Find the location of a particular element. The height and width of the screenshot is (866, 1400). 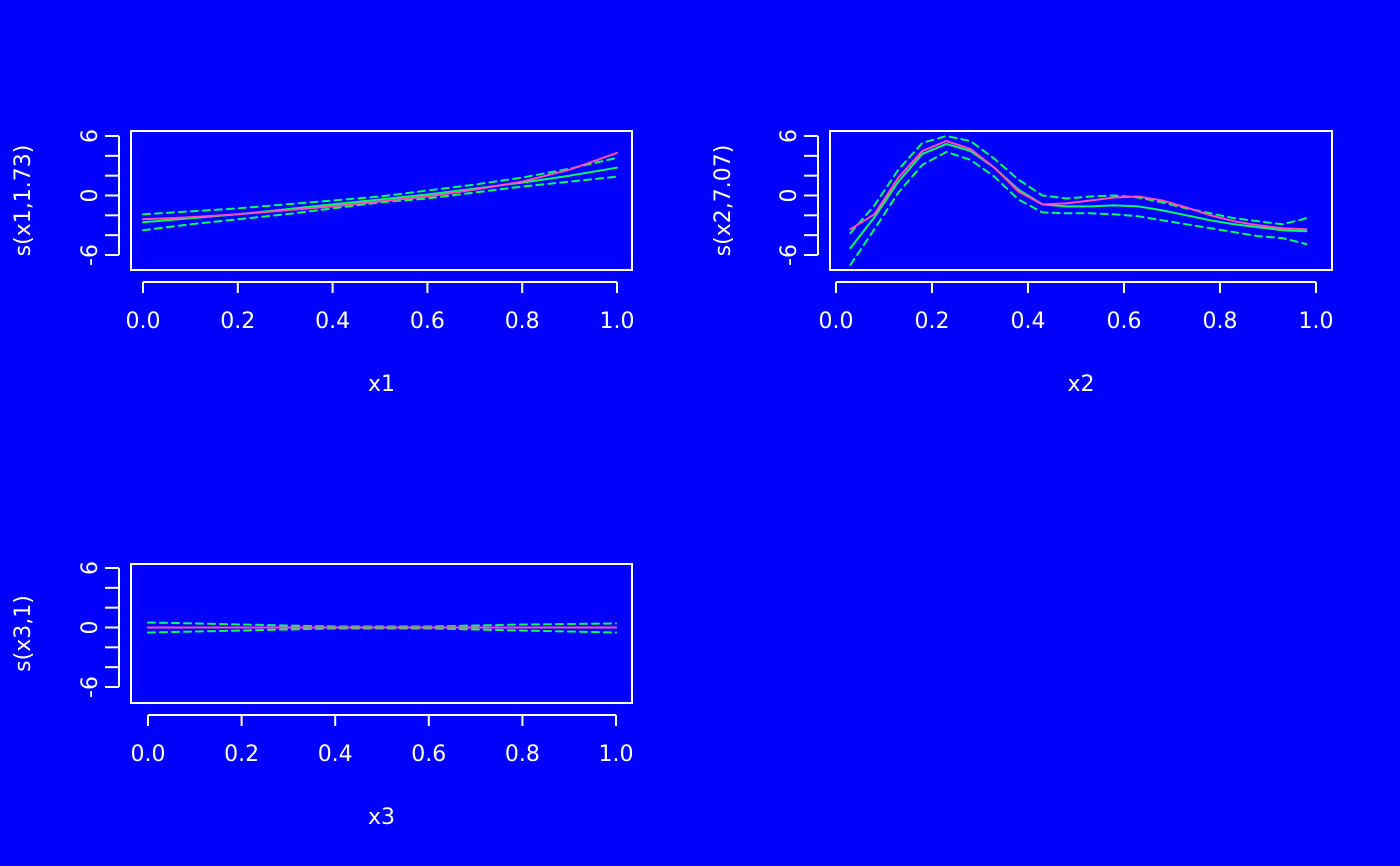

panel-1: 0.0 0.2 0.4 0.6 0.8 1.0 -6 0 6 x1 s(x1,1.73) is located at coordinates (323, 263).